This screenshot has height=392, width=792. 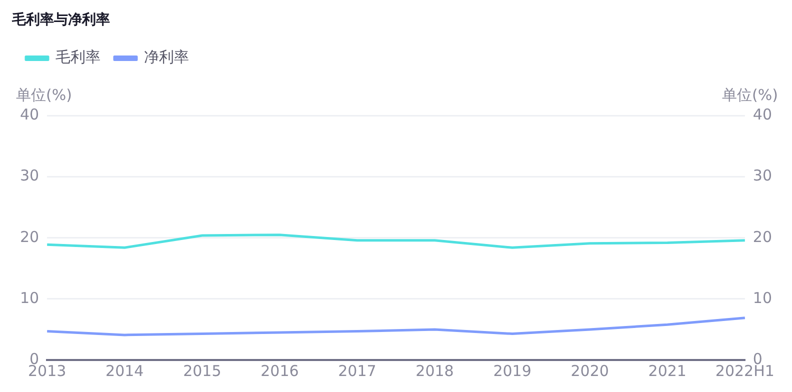 I want to click on y2-tick-label: 40, so click(x=762, y=115).